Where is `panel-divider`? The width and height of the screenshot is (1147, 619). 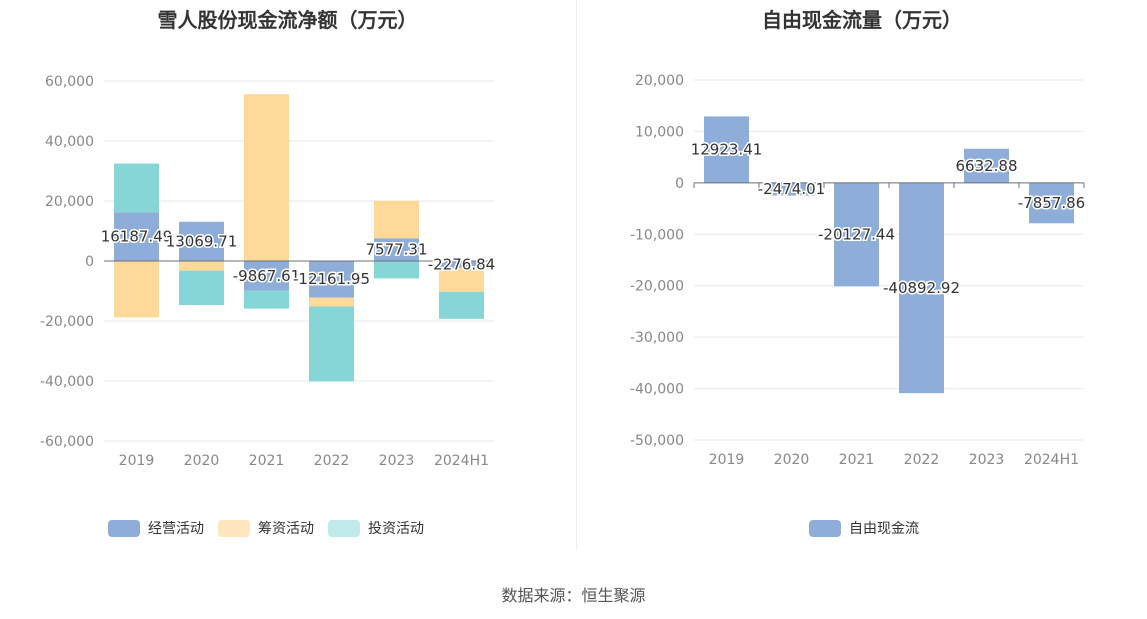 panel-divider is located at coordinates (576, 275).